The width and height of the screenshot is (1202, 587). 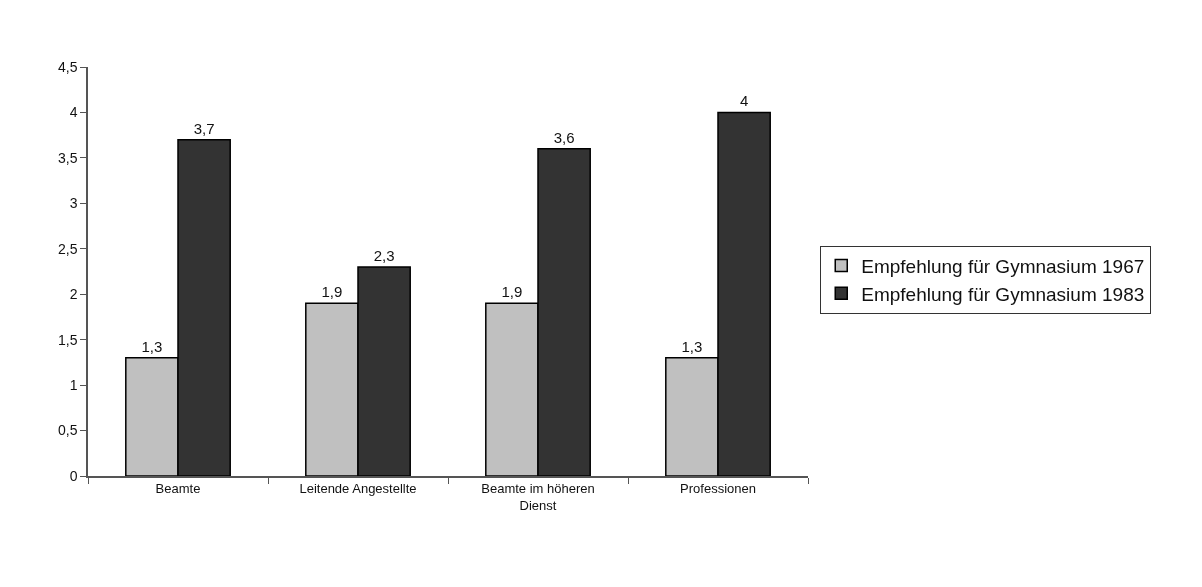 What do you see at coordinates (718, 489) in the screenshot?
I see `x-tick-label: Professionen` at bounding box center [718, 489].